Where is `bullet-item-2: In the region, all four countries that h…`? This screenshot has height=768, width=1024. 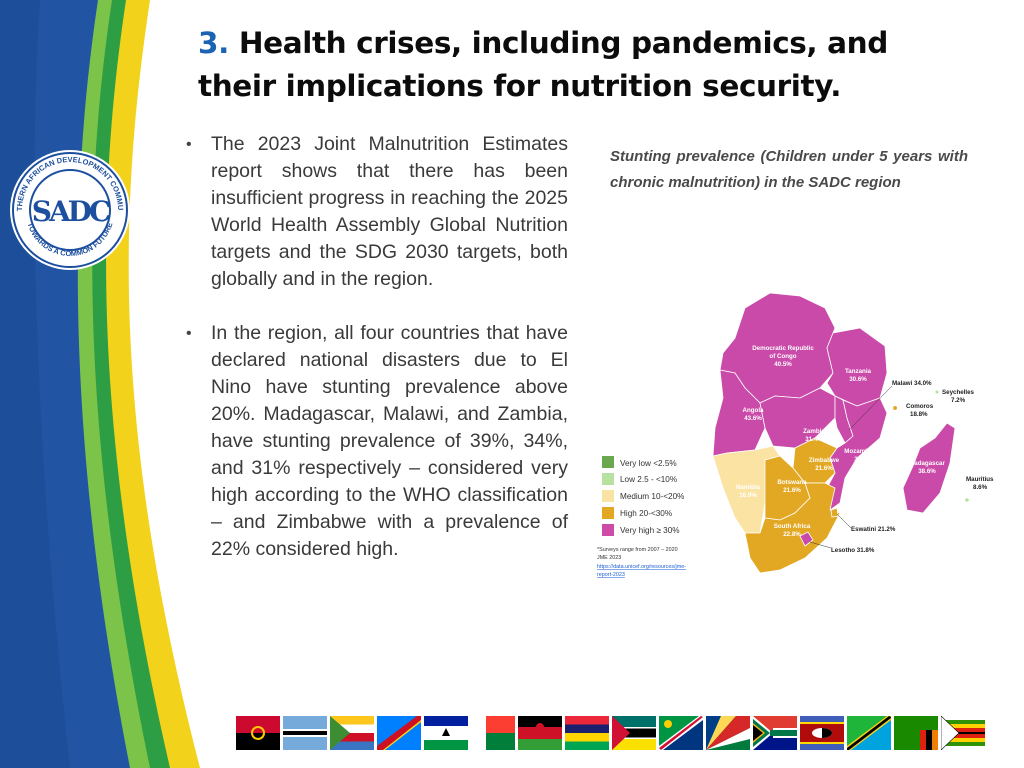
bullet-item-2: In the region, all four countries that h… is located at coordinates (377, 441).